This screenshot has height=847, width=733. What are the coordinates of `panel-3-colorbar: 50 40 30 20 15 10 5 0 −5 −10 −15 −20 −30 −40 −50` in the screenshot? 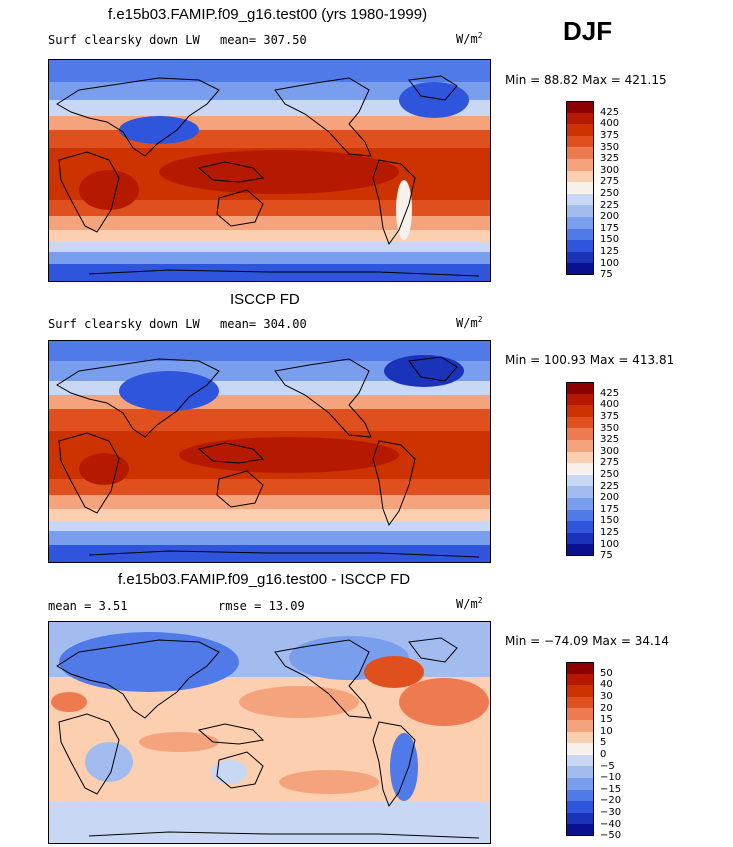 It's located at (606, 751).